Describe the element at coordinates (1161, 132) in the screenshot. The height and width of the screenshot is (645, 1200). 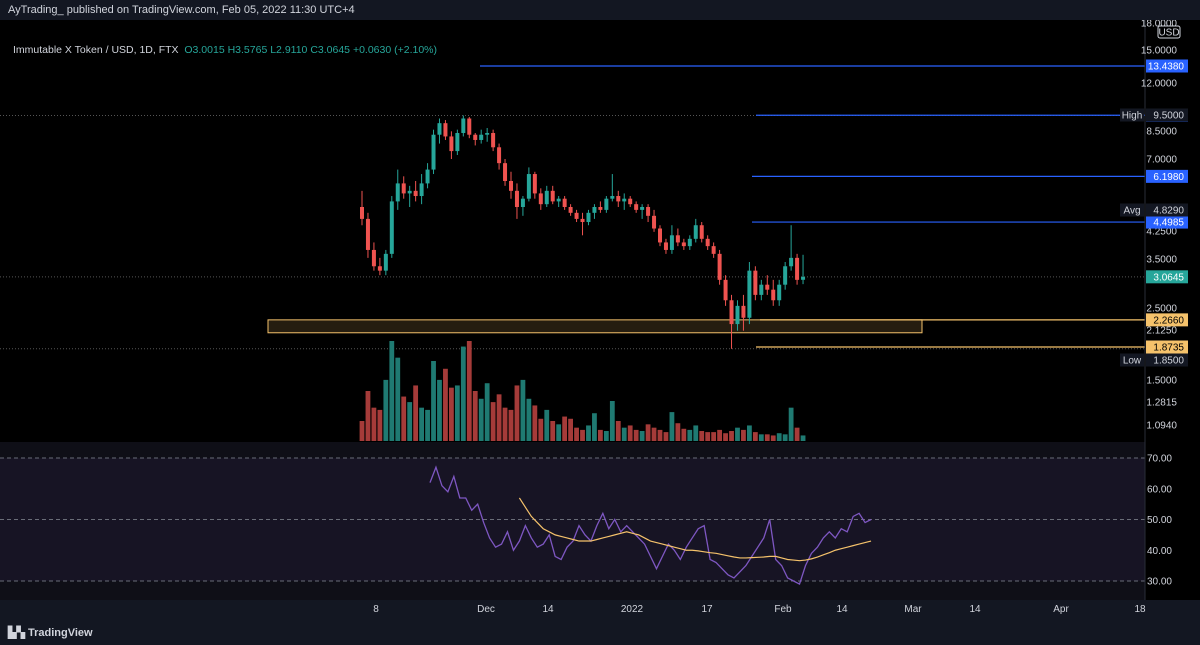
I see `price-tick-label: 8.5000` at that location.